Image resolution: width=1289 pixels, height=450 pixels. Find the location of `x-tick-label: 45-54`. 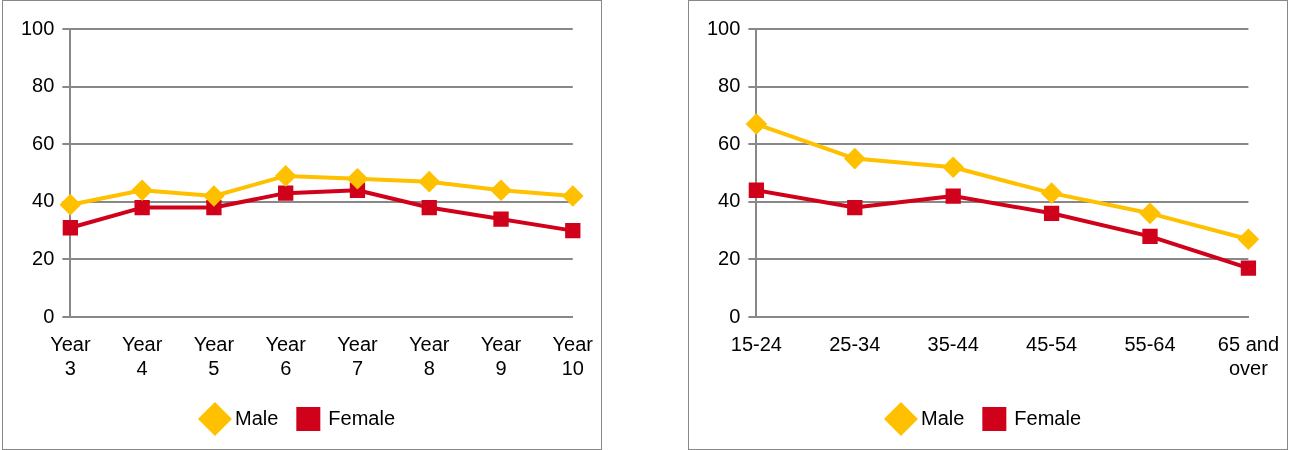

x-tick-label: 45-54 is located at coordinates (1052, 343).